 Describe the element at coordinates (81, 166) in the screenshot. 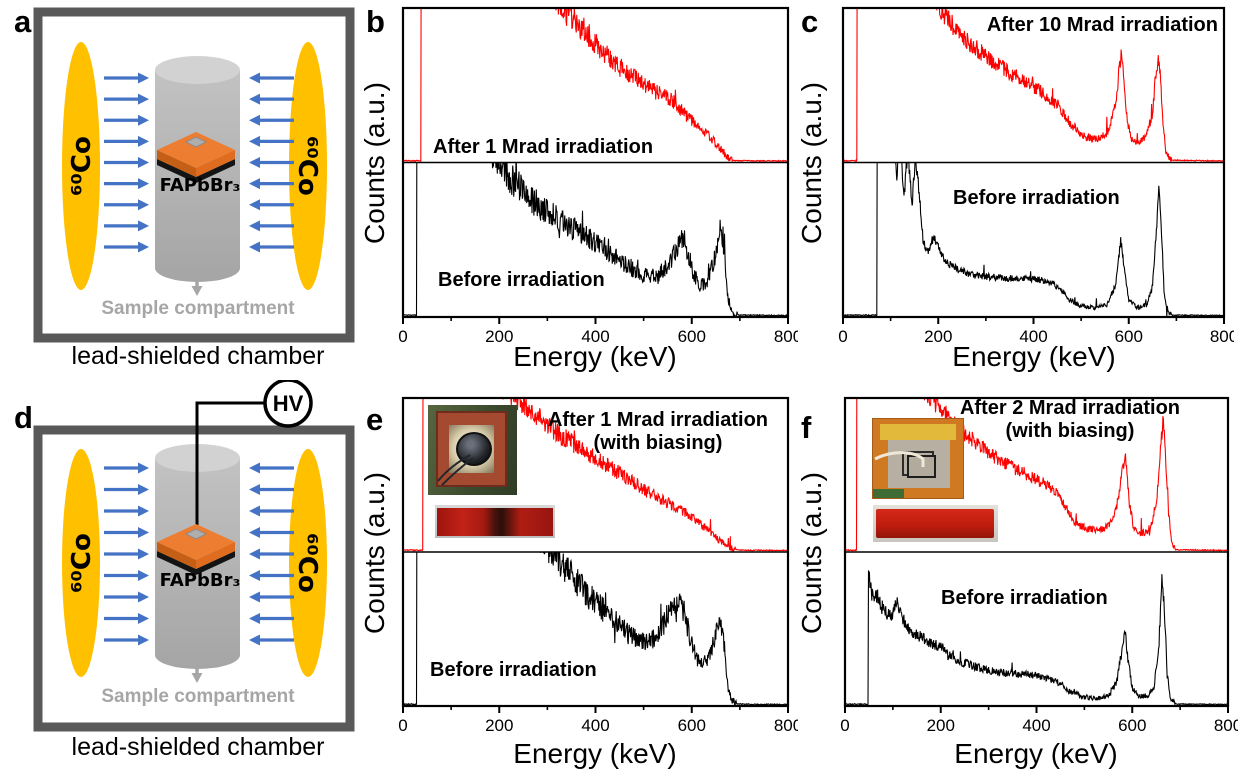

I see `co60-source-left` at that location.